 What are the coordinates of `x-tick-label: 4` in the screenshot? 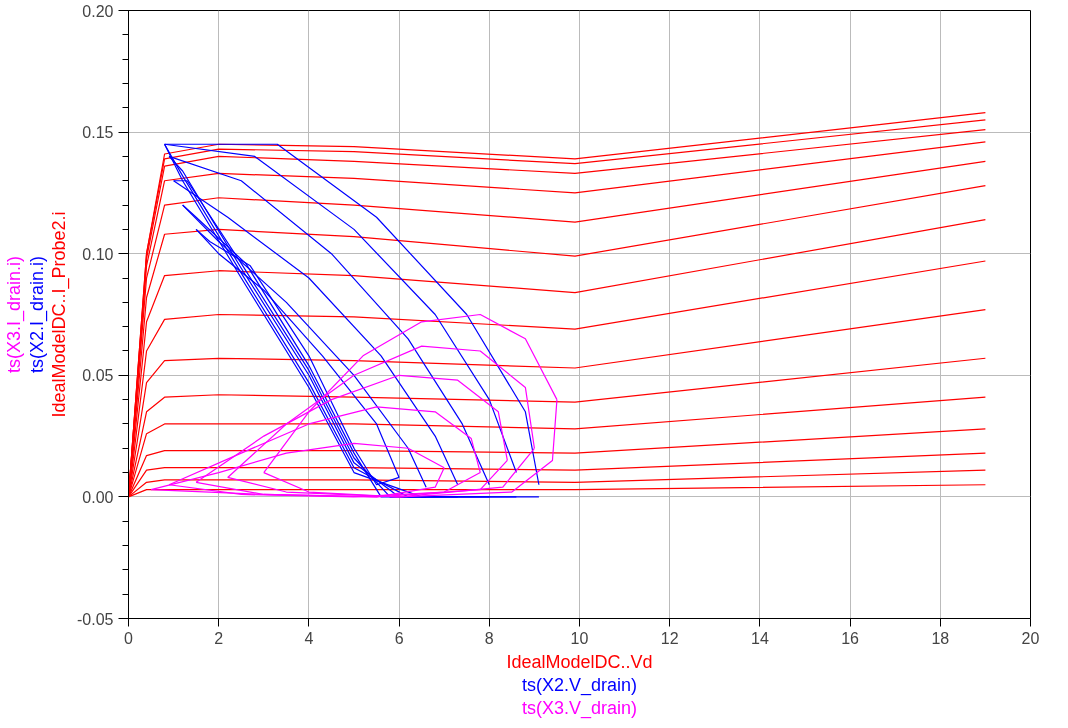 It's located at (309, 638).